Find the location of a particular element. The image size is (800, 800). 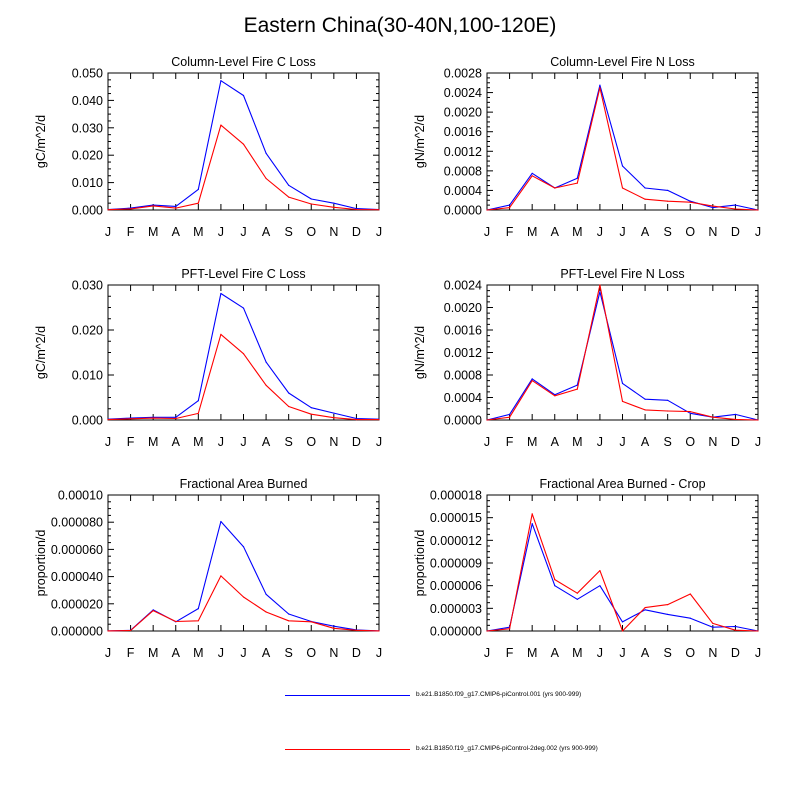

y-axis-label: gN/m^2/d is located at coordinates (420, 352).